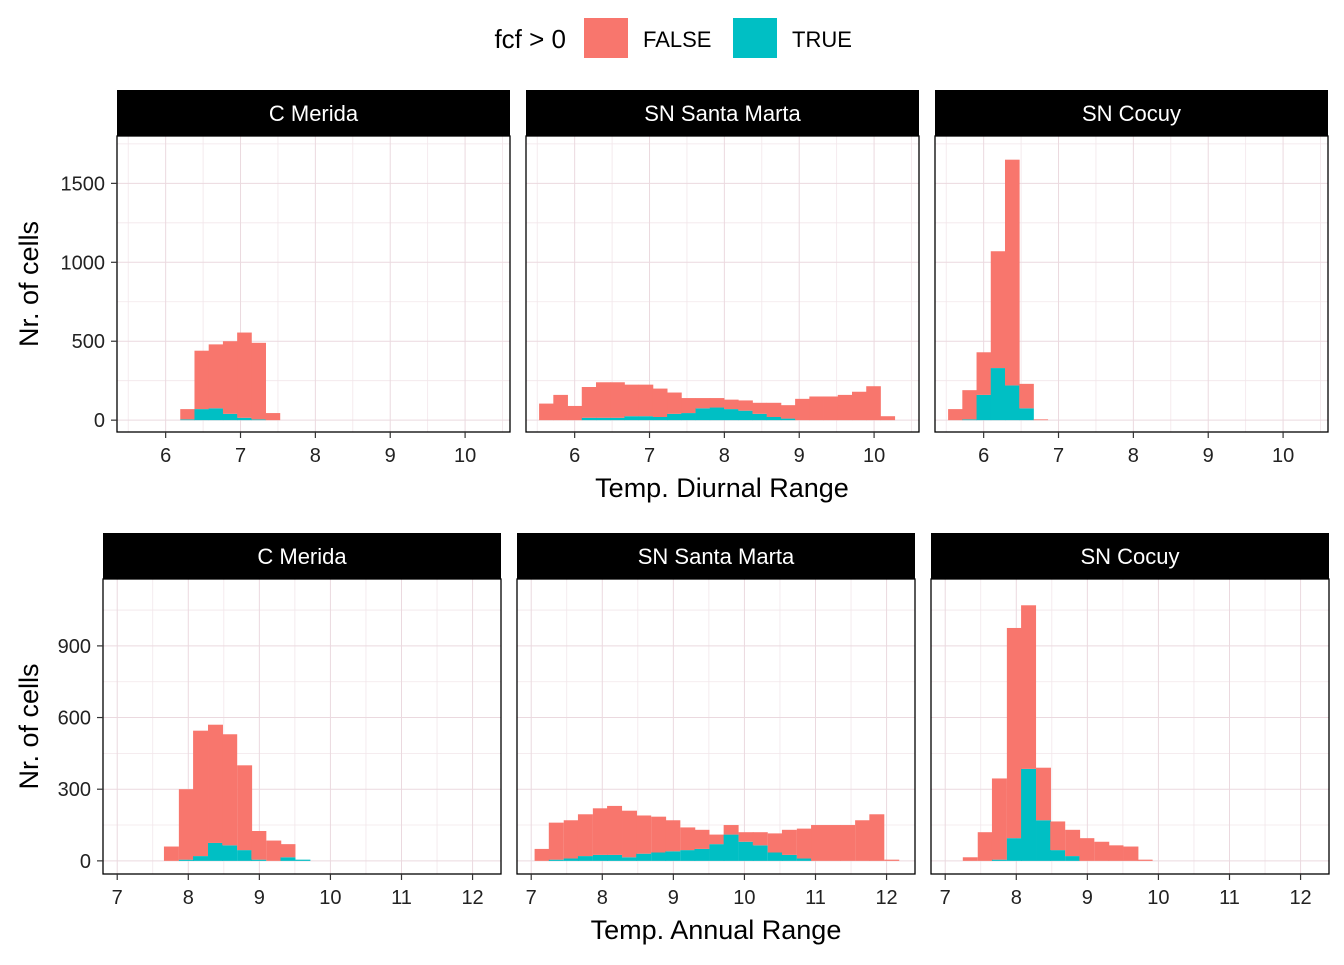  What do you see at coordinates (530, 39) in the screenshot?
I see `legend-title: fcf > 0` at bounding box center [530, 39].